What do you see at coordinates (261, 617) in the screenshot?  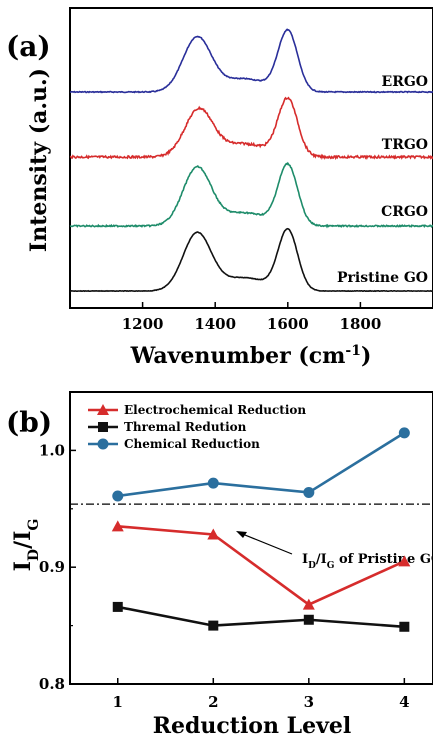 I see `series-line-thremal-redution` at bounding box center [261, 617].